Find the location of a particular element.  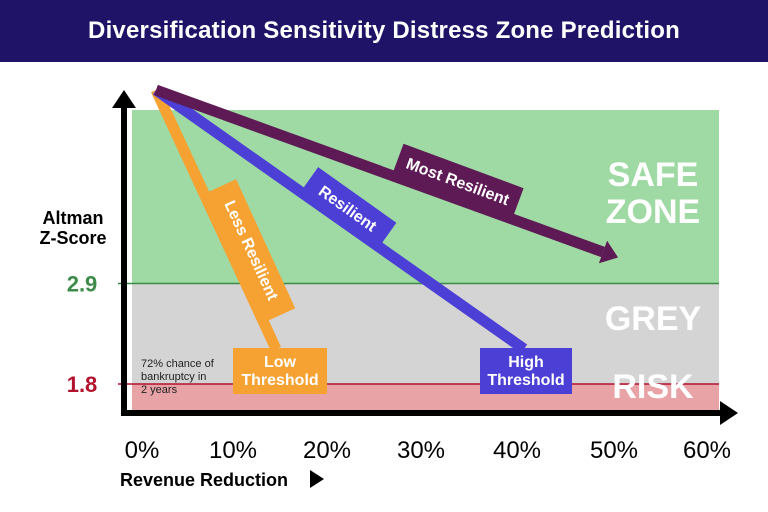

x-tick-label-1: 10% is located at coordinates (233, 450).